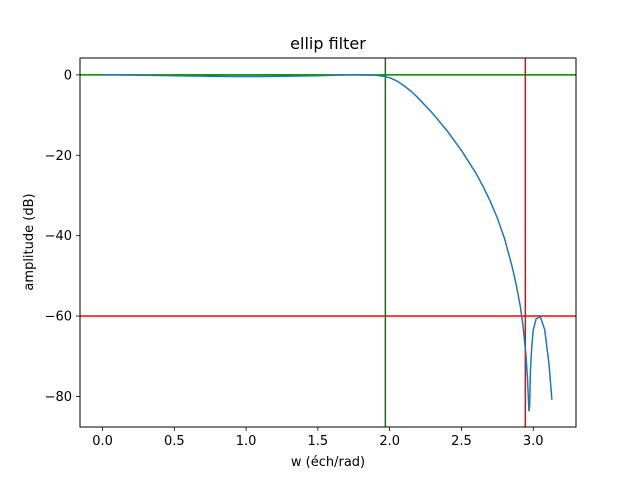  I want to click on y-tick-label: −40, so click(58, 236).